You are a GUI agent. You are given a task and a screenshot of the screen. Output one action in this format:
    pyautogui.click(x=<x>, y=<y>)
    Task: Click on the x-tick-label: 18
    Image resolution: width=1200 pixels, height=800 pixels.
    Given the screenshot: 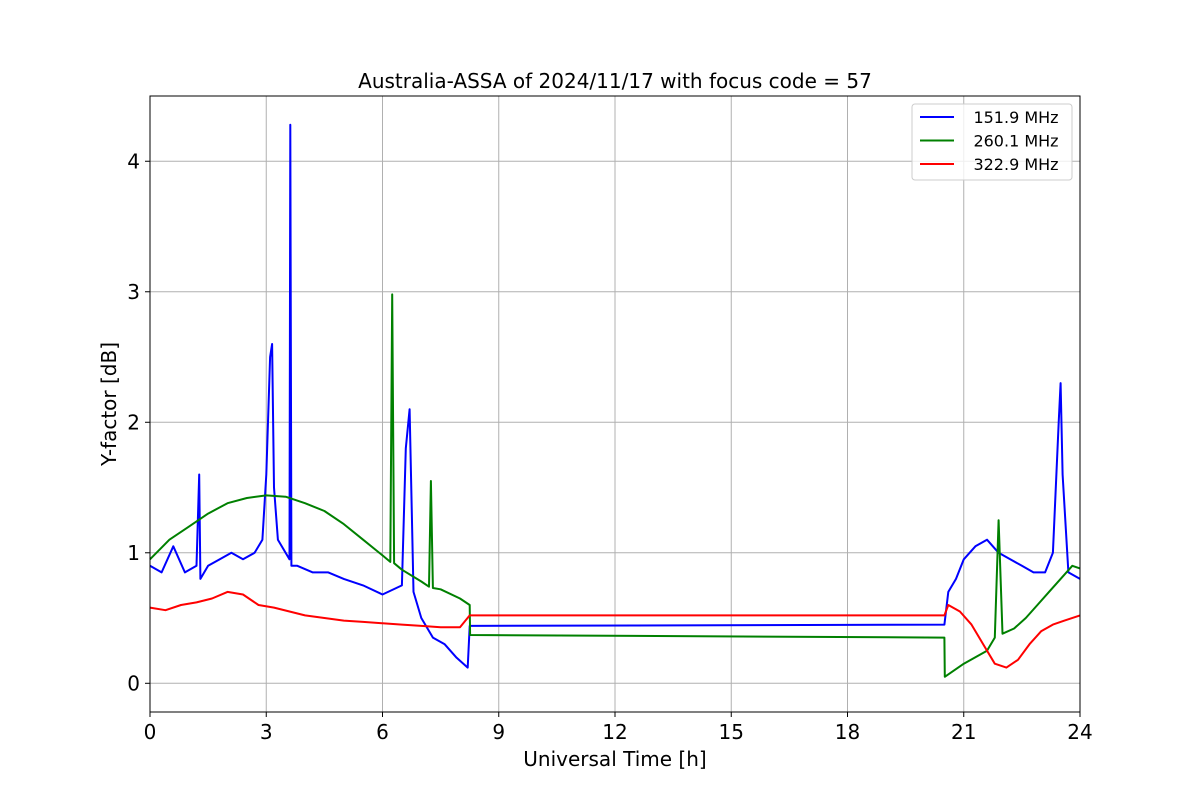 What is the action you would take?
    pyautogui.click(x=847, y=732)
    